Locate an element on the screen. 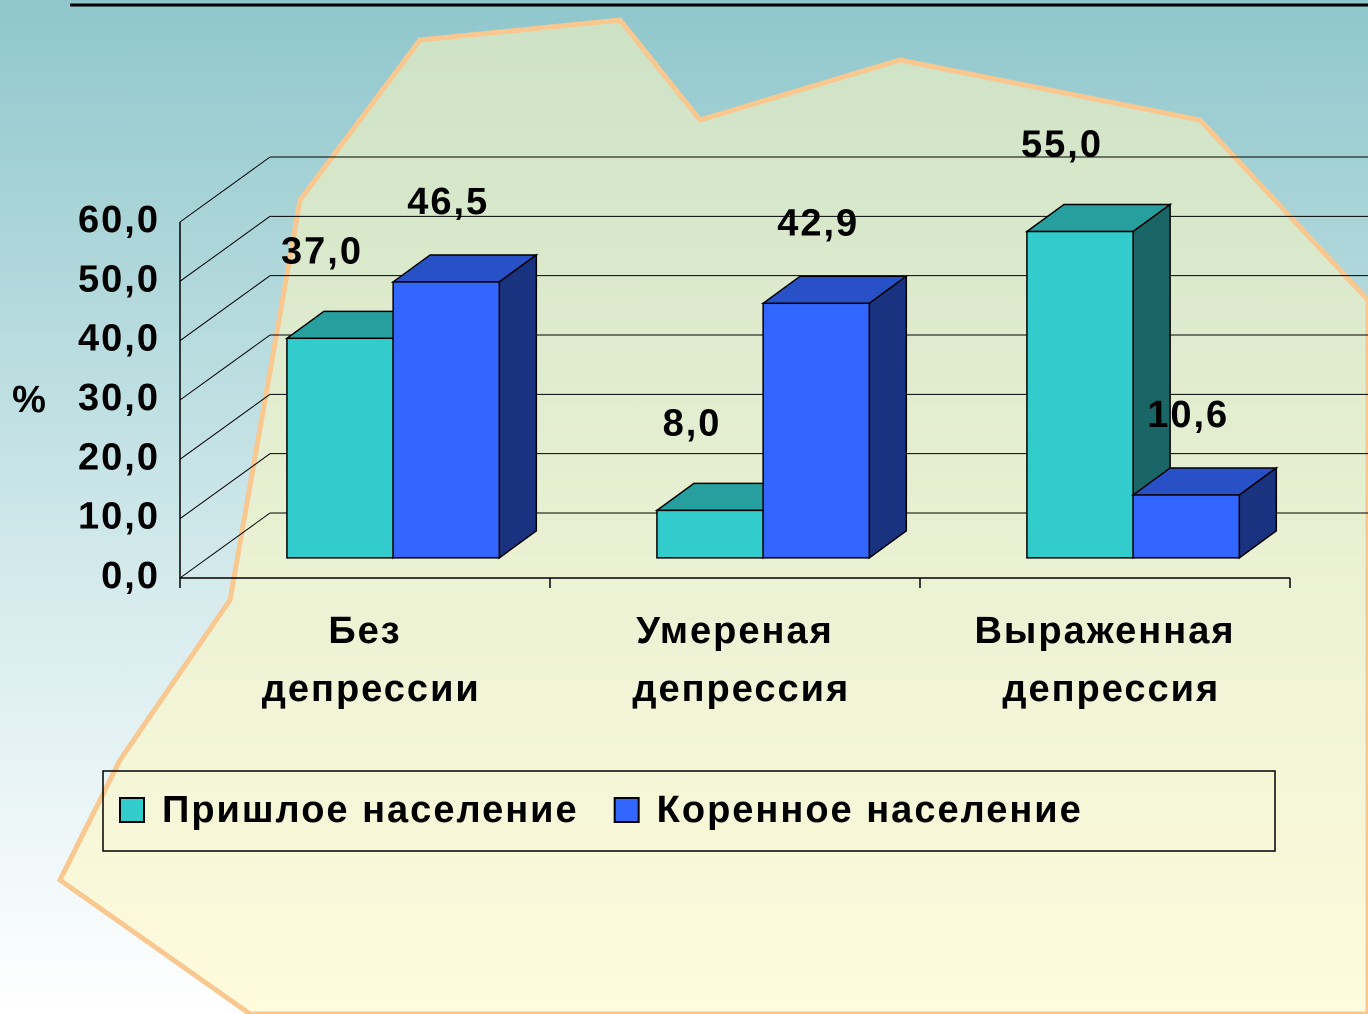 Image resolution: width=1368 pixels, height=1014 pixels. value-label: 42,9 is located at coordinates (818, 223).